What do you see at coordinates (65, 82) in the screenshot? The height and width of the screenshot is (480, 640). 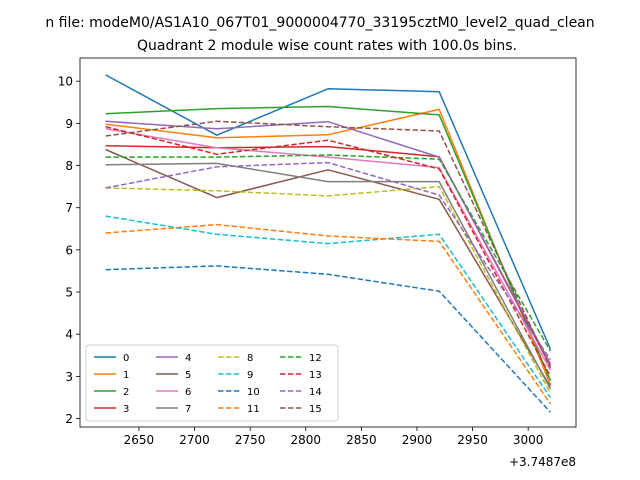 I see `y-tick-label: 10` at bounding box center [65, 82].